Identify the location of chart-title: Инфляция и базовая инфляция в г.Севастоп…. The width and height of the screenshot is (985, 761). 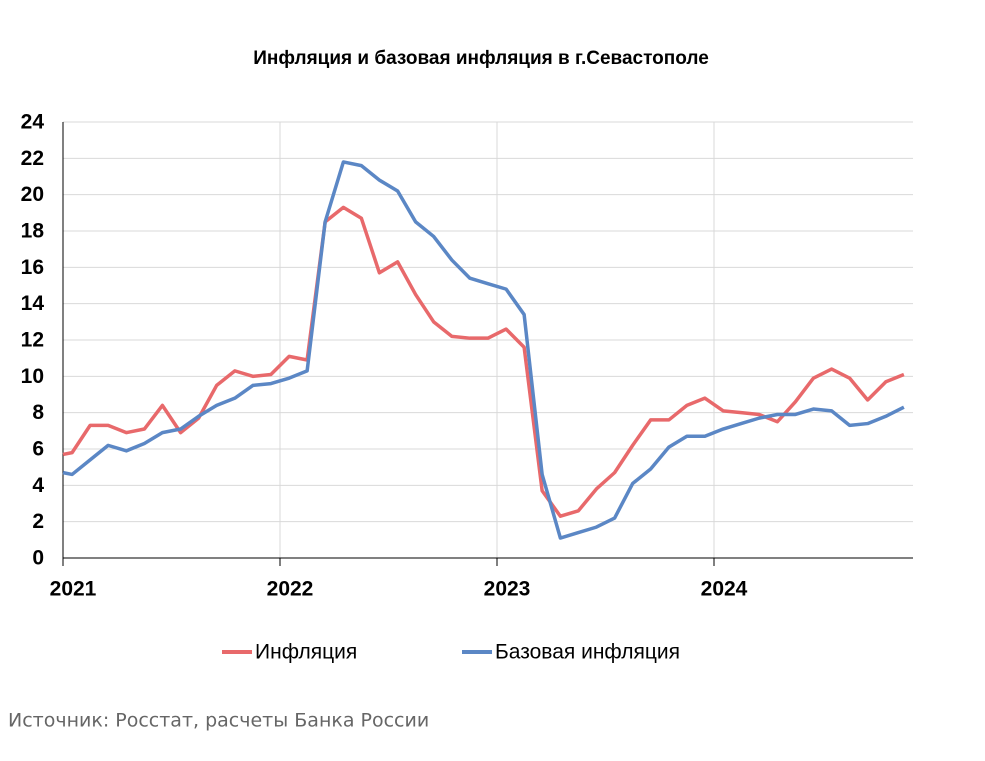
(481, 58).